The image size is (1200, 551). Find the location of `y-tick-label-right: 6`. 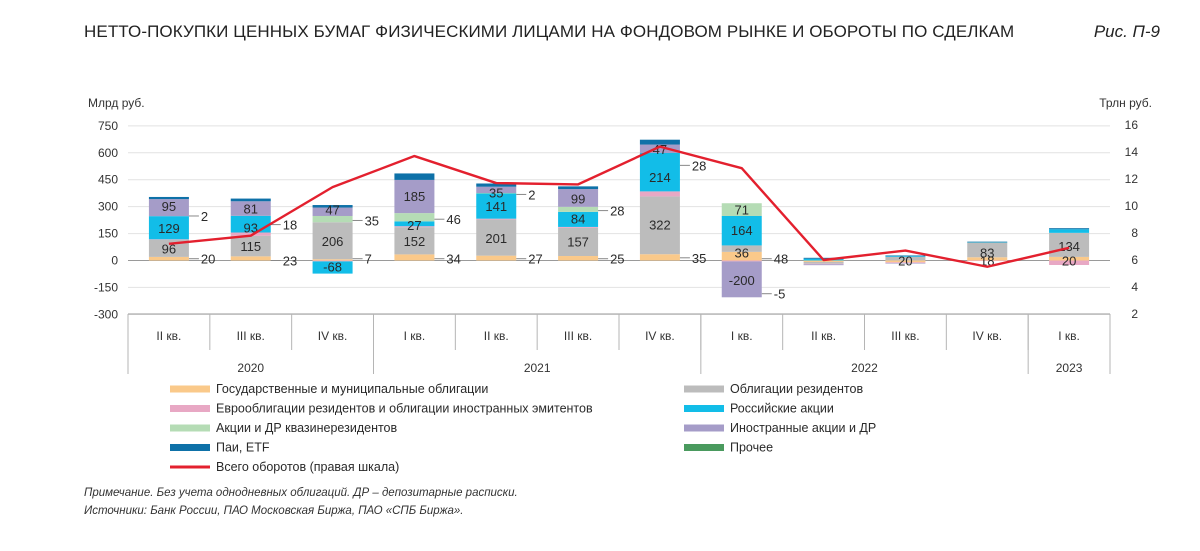

y-tick-label-right: 6 is located at coordinates (1134, 260).